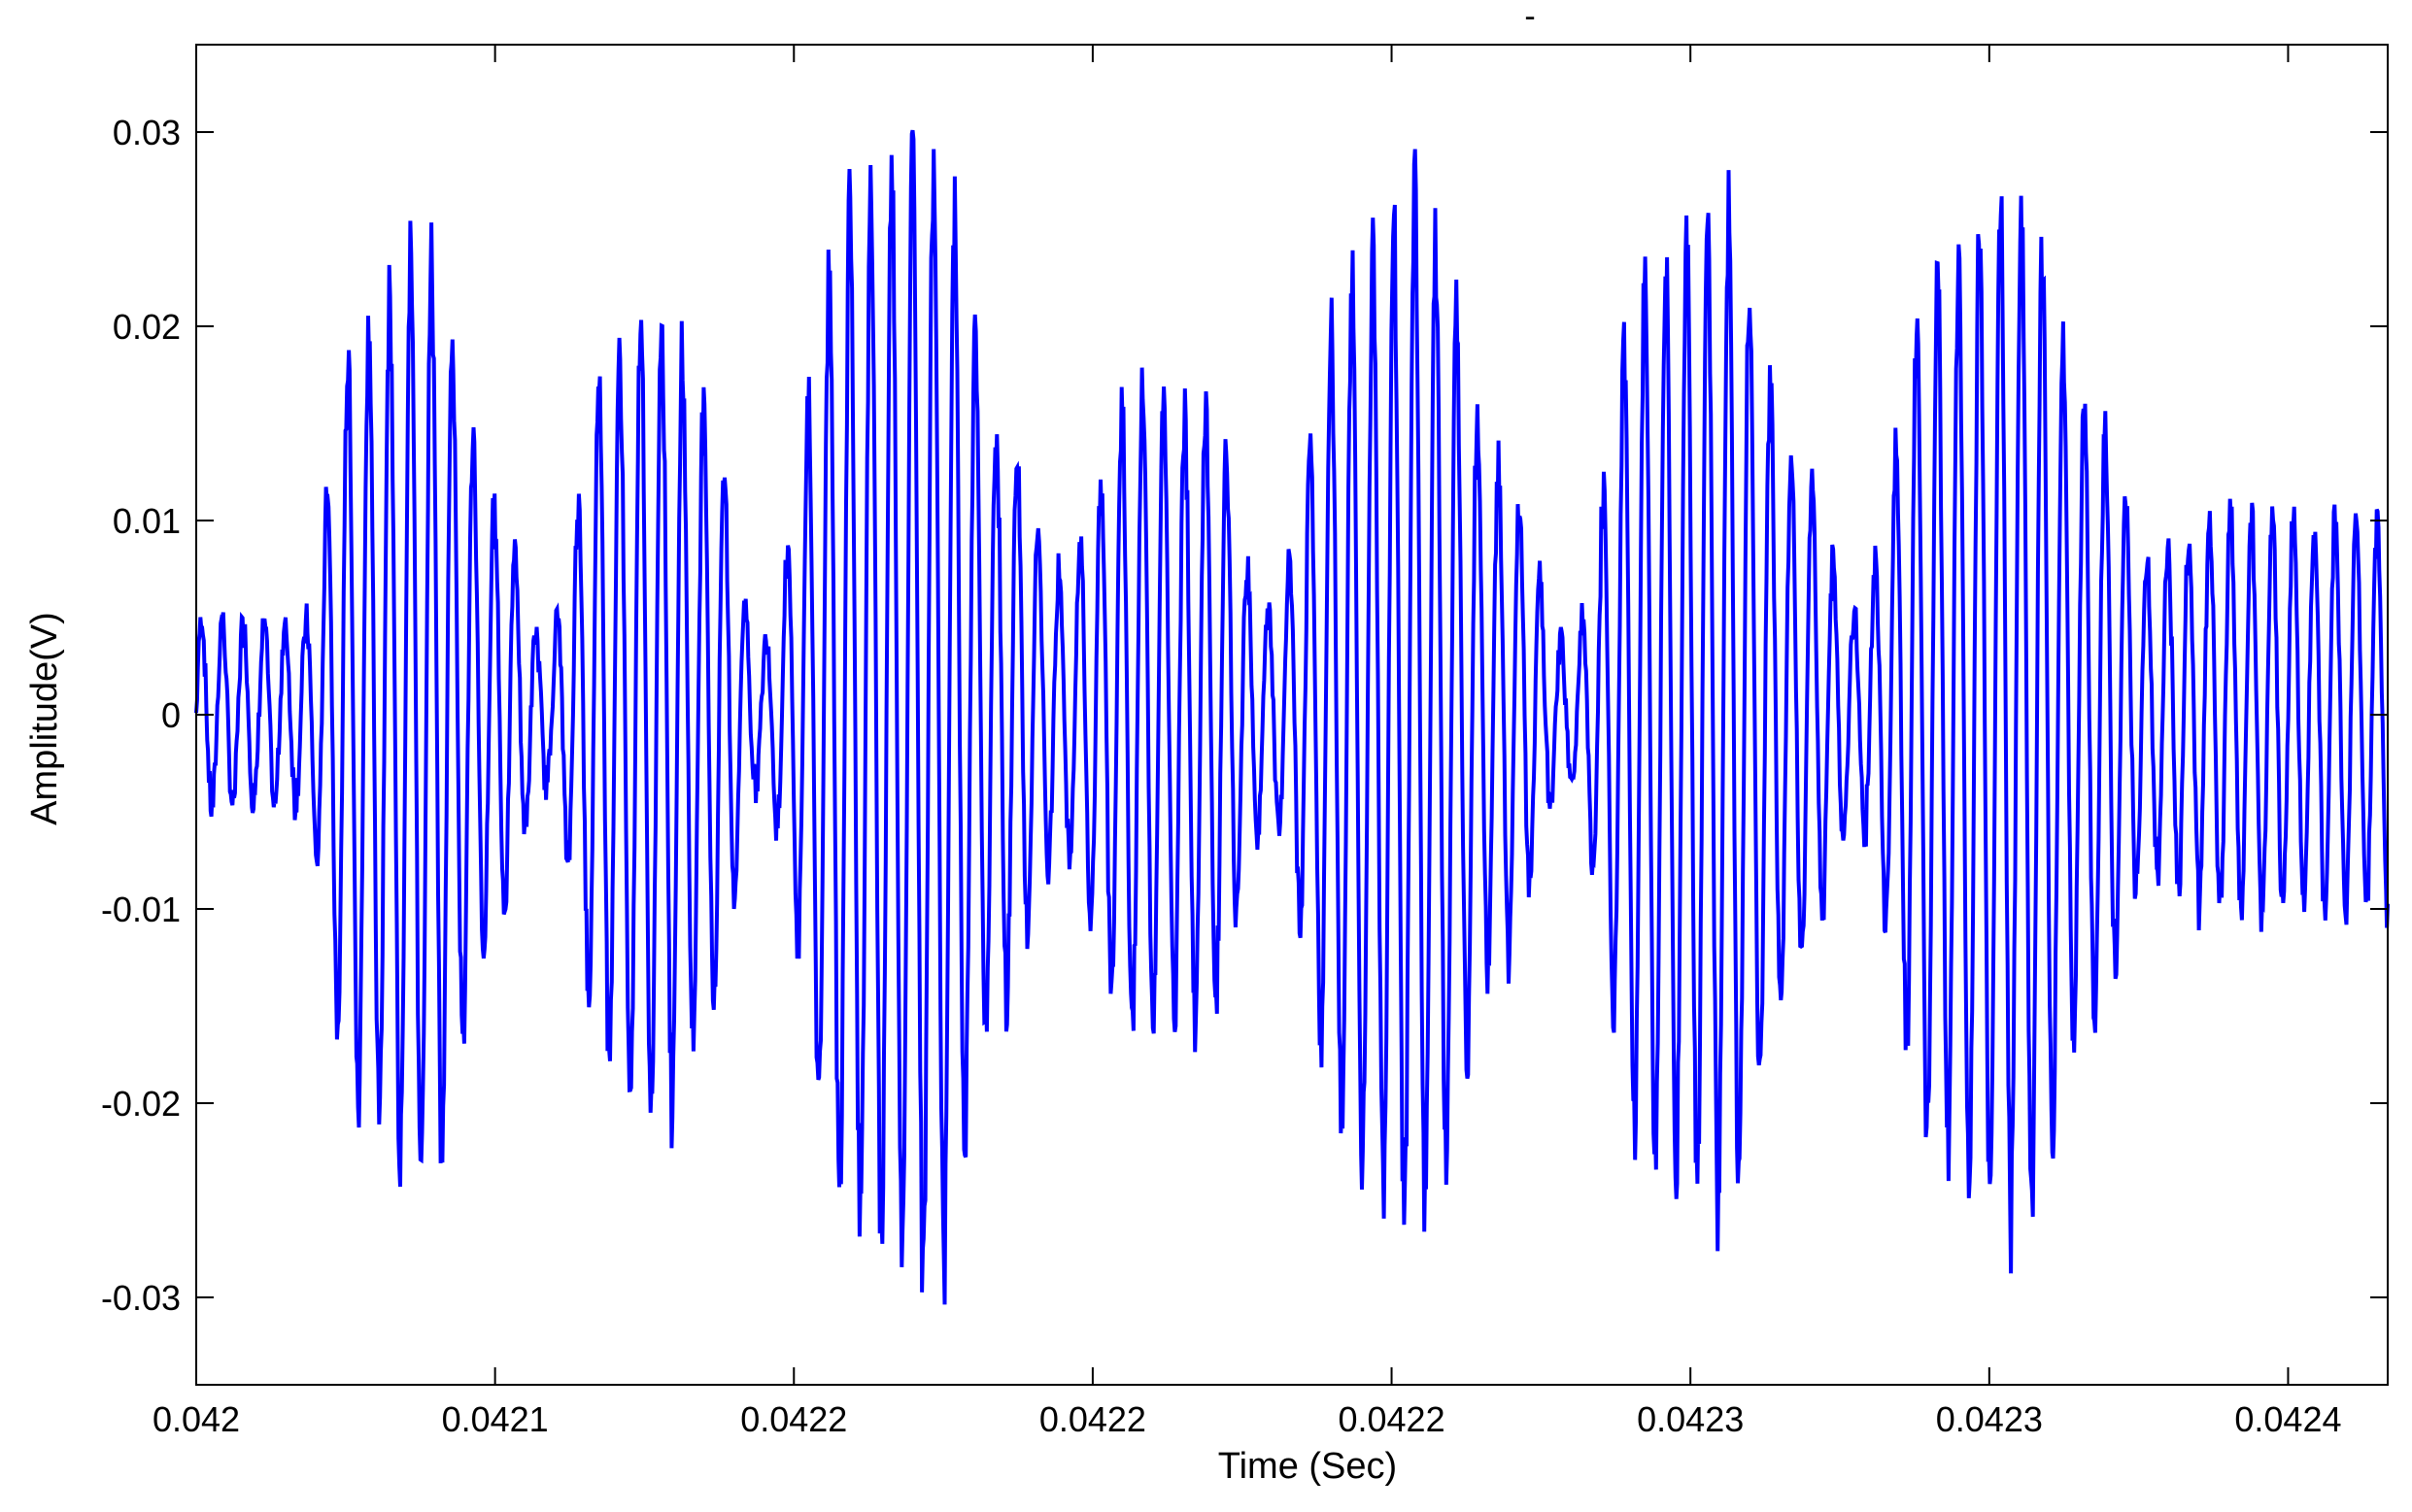 This screenshot has height=1512, width=2412. I want to click on y-axis-label: Amplitude(V), so click(44, 718).